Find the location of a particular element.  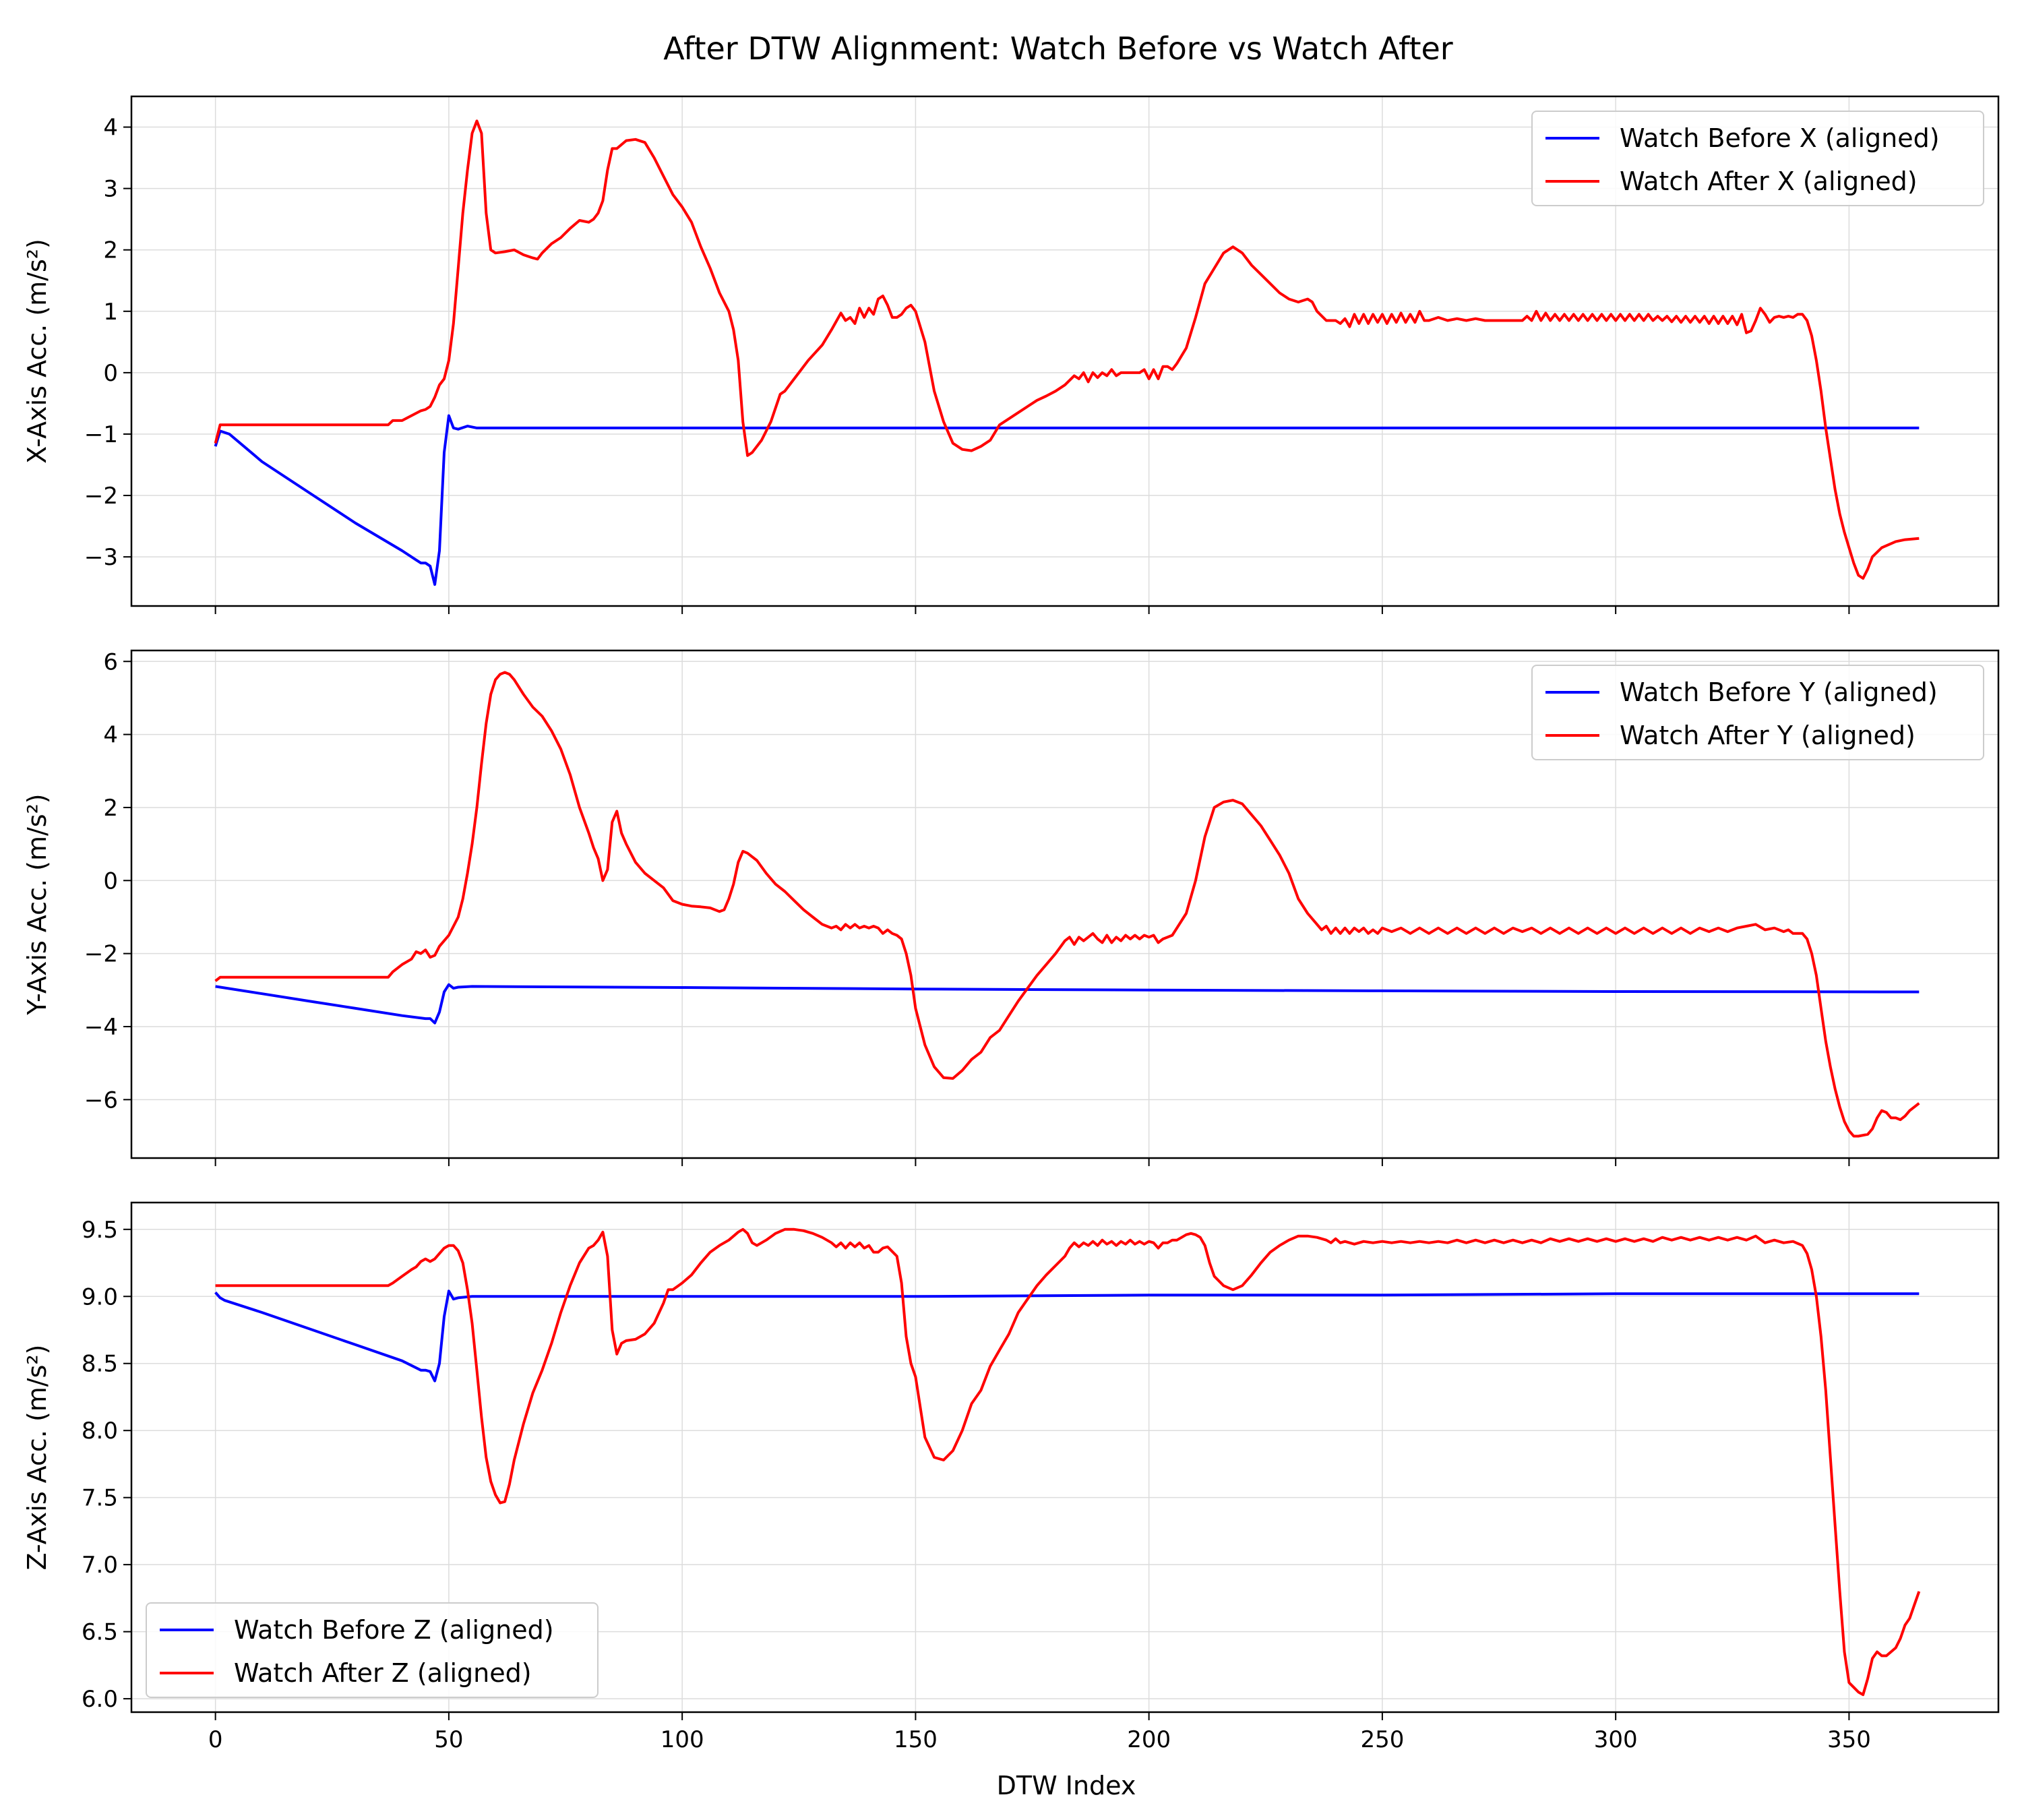

x-tick-label: 200 is located at coordinates (1149, 1739).